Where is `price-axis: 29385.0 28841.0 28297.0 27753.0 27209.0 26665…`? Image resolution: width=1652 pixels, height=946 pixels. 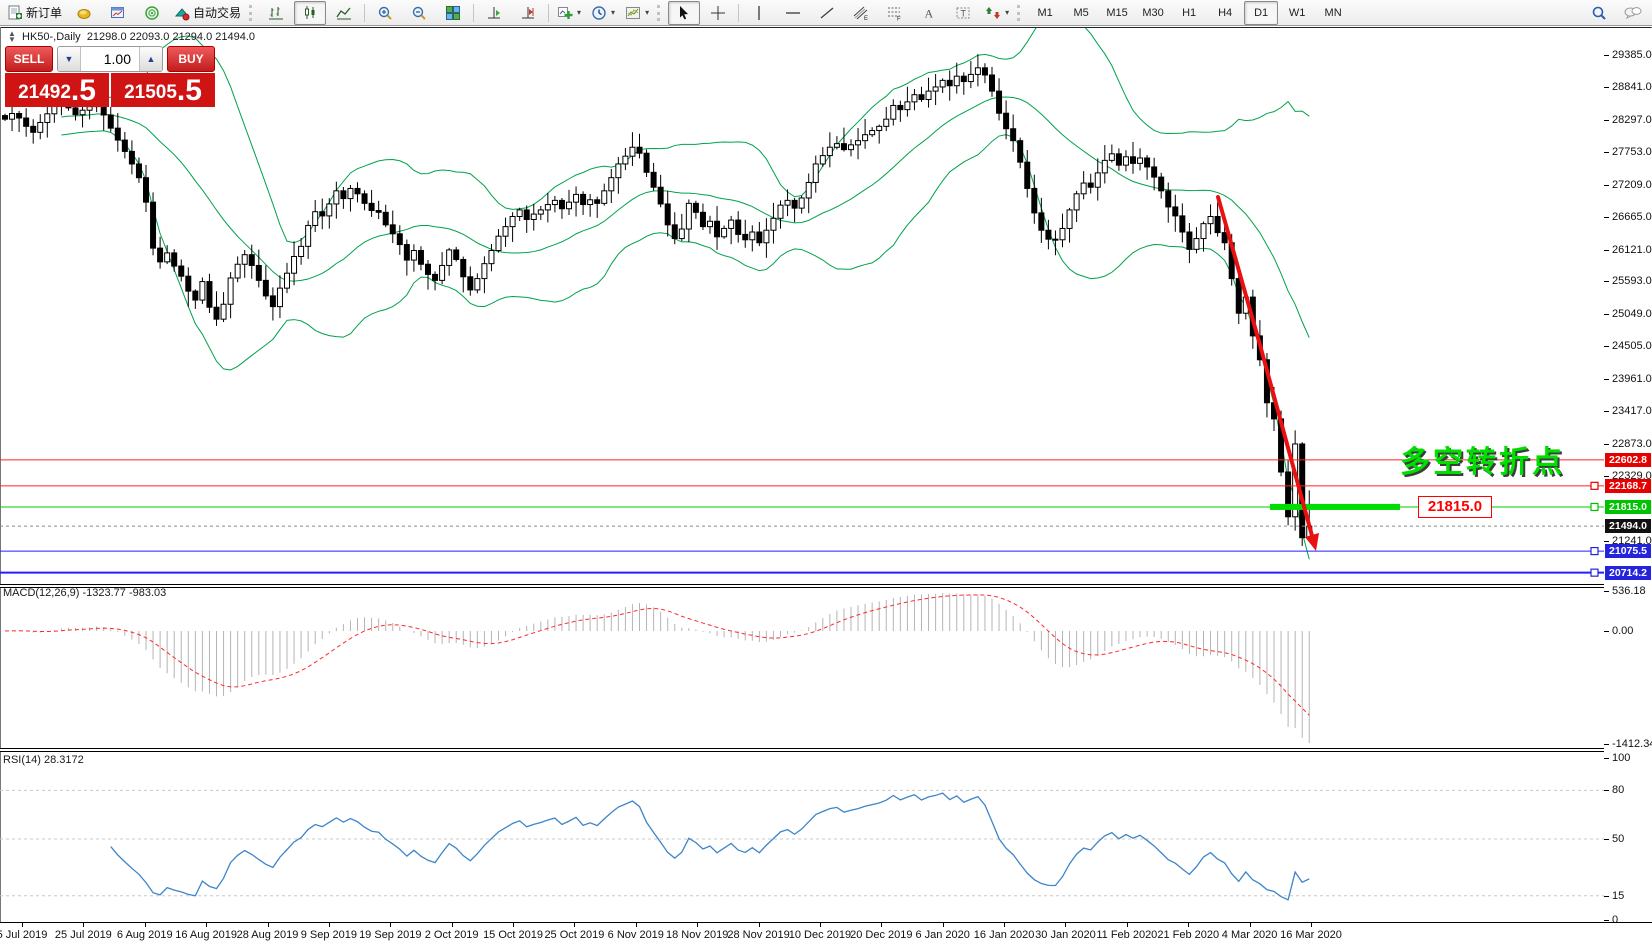
price-axis: 29385.0 28841.0 28297.0 27753.0 27209.0 26665… is located at coordinates (1628, 477).